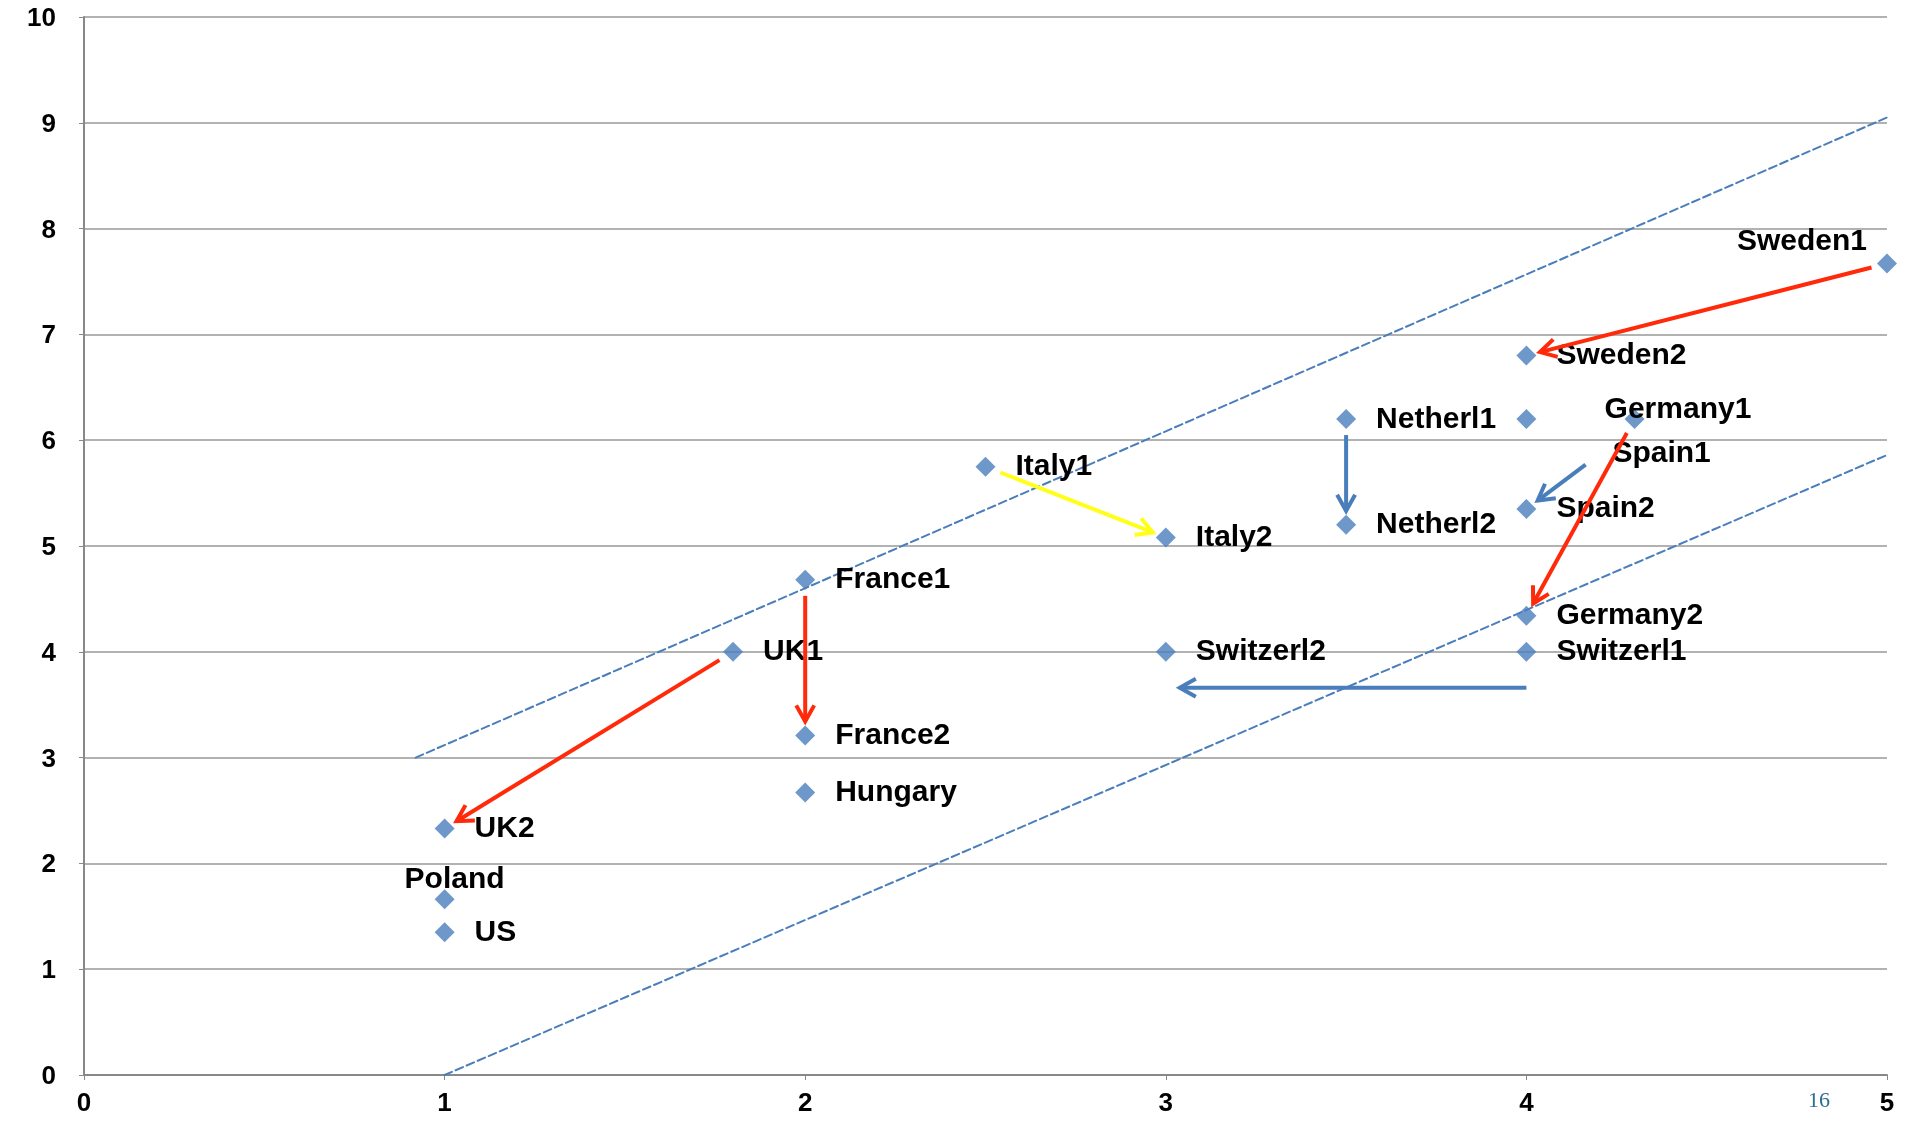  What do you see at coordinates (1054, 465) in the screenshot?
I see `annotation: Italy1` at bounding box center [1054, 465].